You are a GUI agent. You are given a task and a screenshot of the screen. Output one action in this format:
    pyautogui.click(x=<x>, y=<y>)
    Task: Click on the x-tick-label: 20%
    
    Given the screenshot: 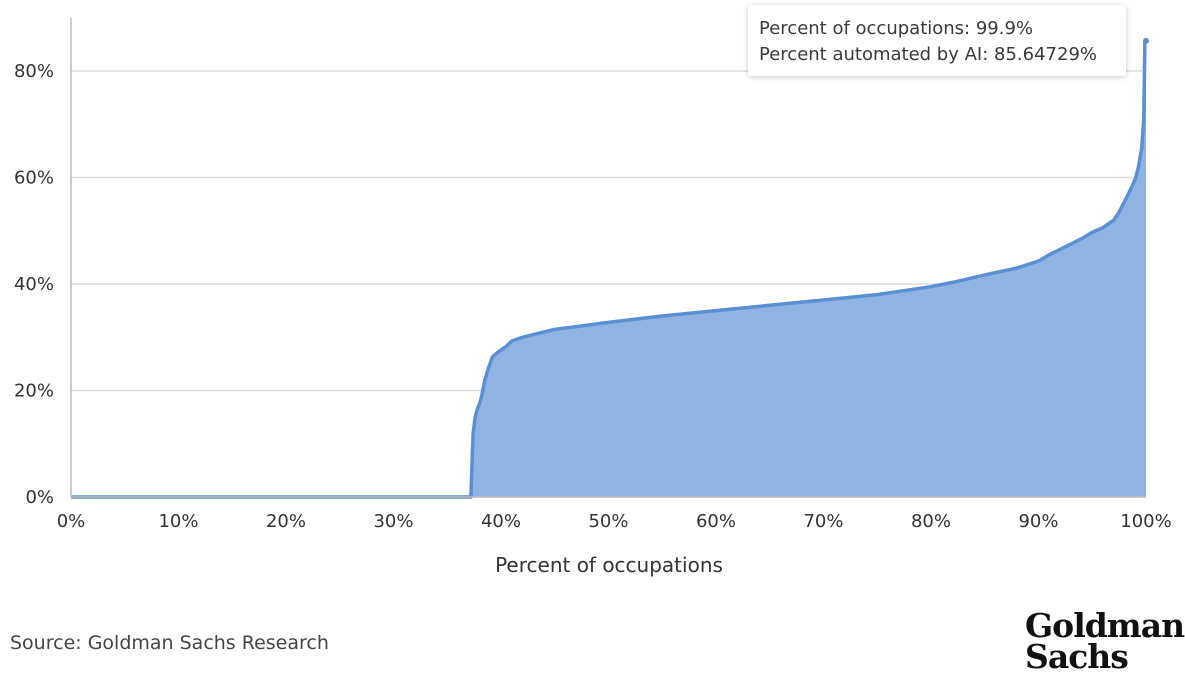 What is the action you would take?
    pyautogui.click(x=286, y=521)
    